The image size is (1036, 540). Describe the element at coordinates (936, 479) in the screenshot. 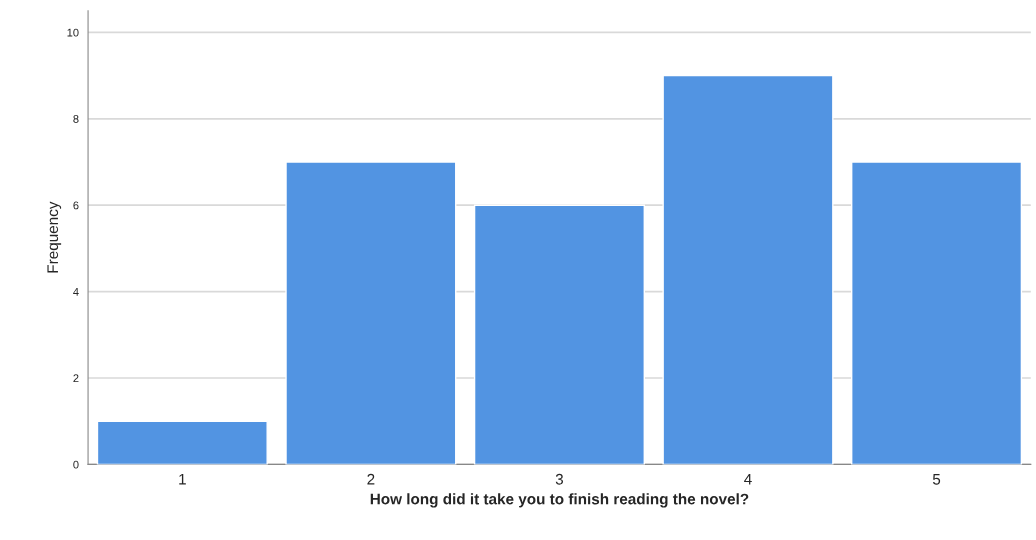

I see `x-tick-label: 5` at that location.